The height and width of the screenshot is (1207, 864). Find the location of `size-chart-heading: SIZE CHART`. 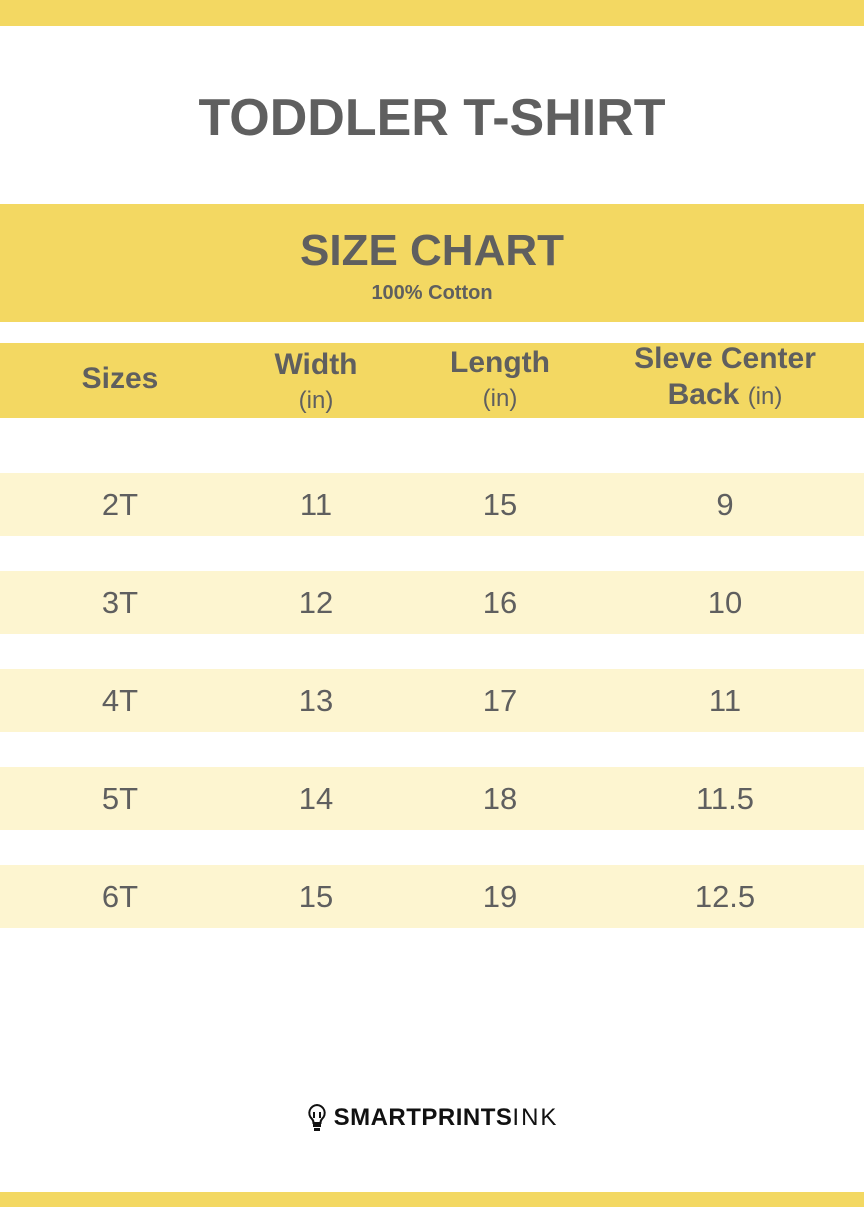

size-chart-heading: SIZE CHART is located at coordinates (432, 250).